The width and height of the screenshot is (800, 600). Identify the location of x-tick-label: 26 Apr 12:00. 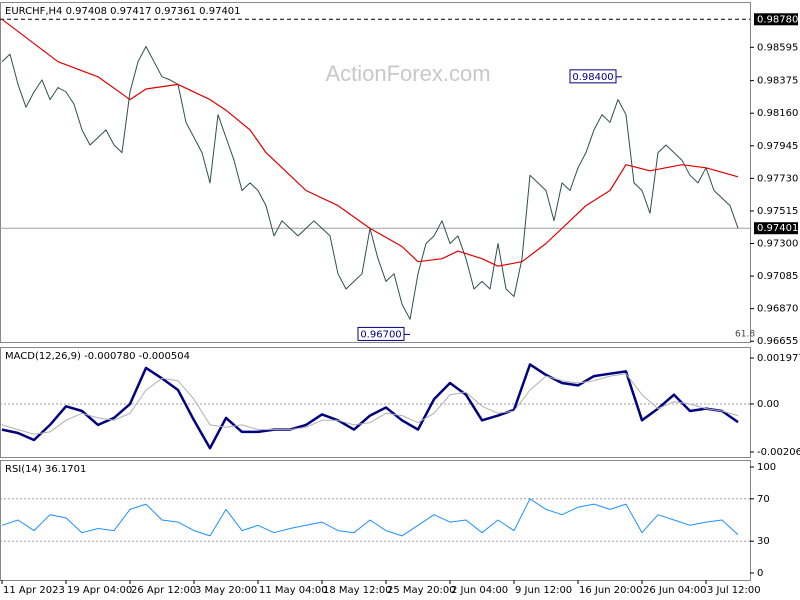
(163, 590).